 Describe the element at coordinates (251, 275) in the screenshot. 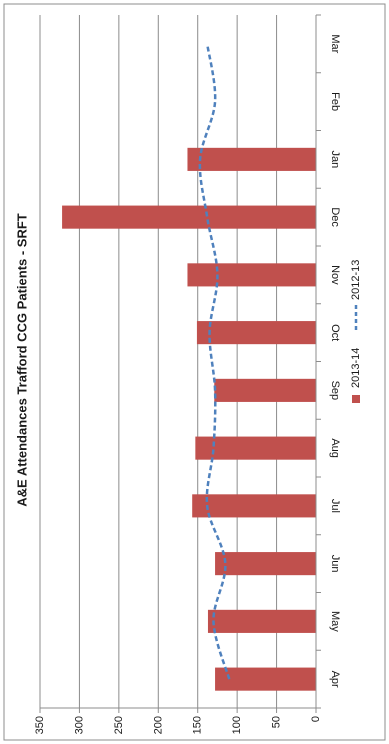

I see `bar-nov` at that location.